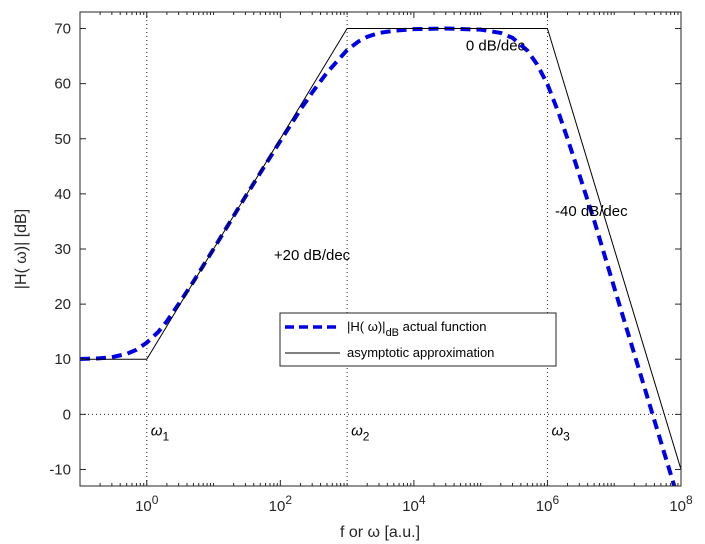 The height and width of the screenshot is (544, 705). I want to click on vline-label-sub-2: 2, so click(366, 436).